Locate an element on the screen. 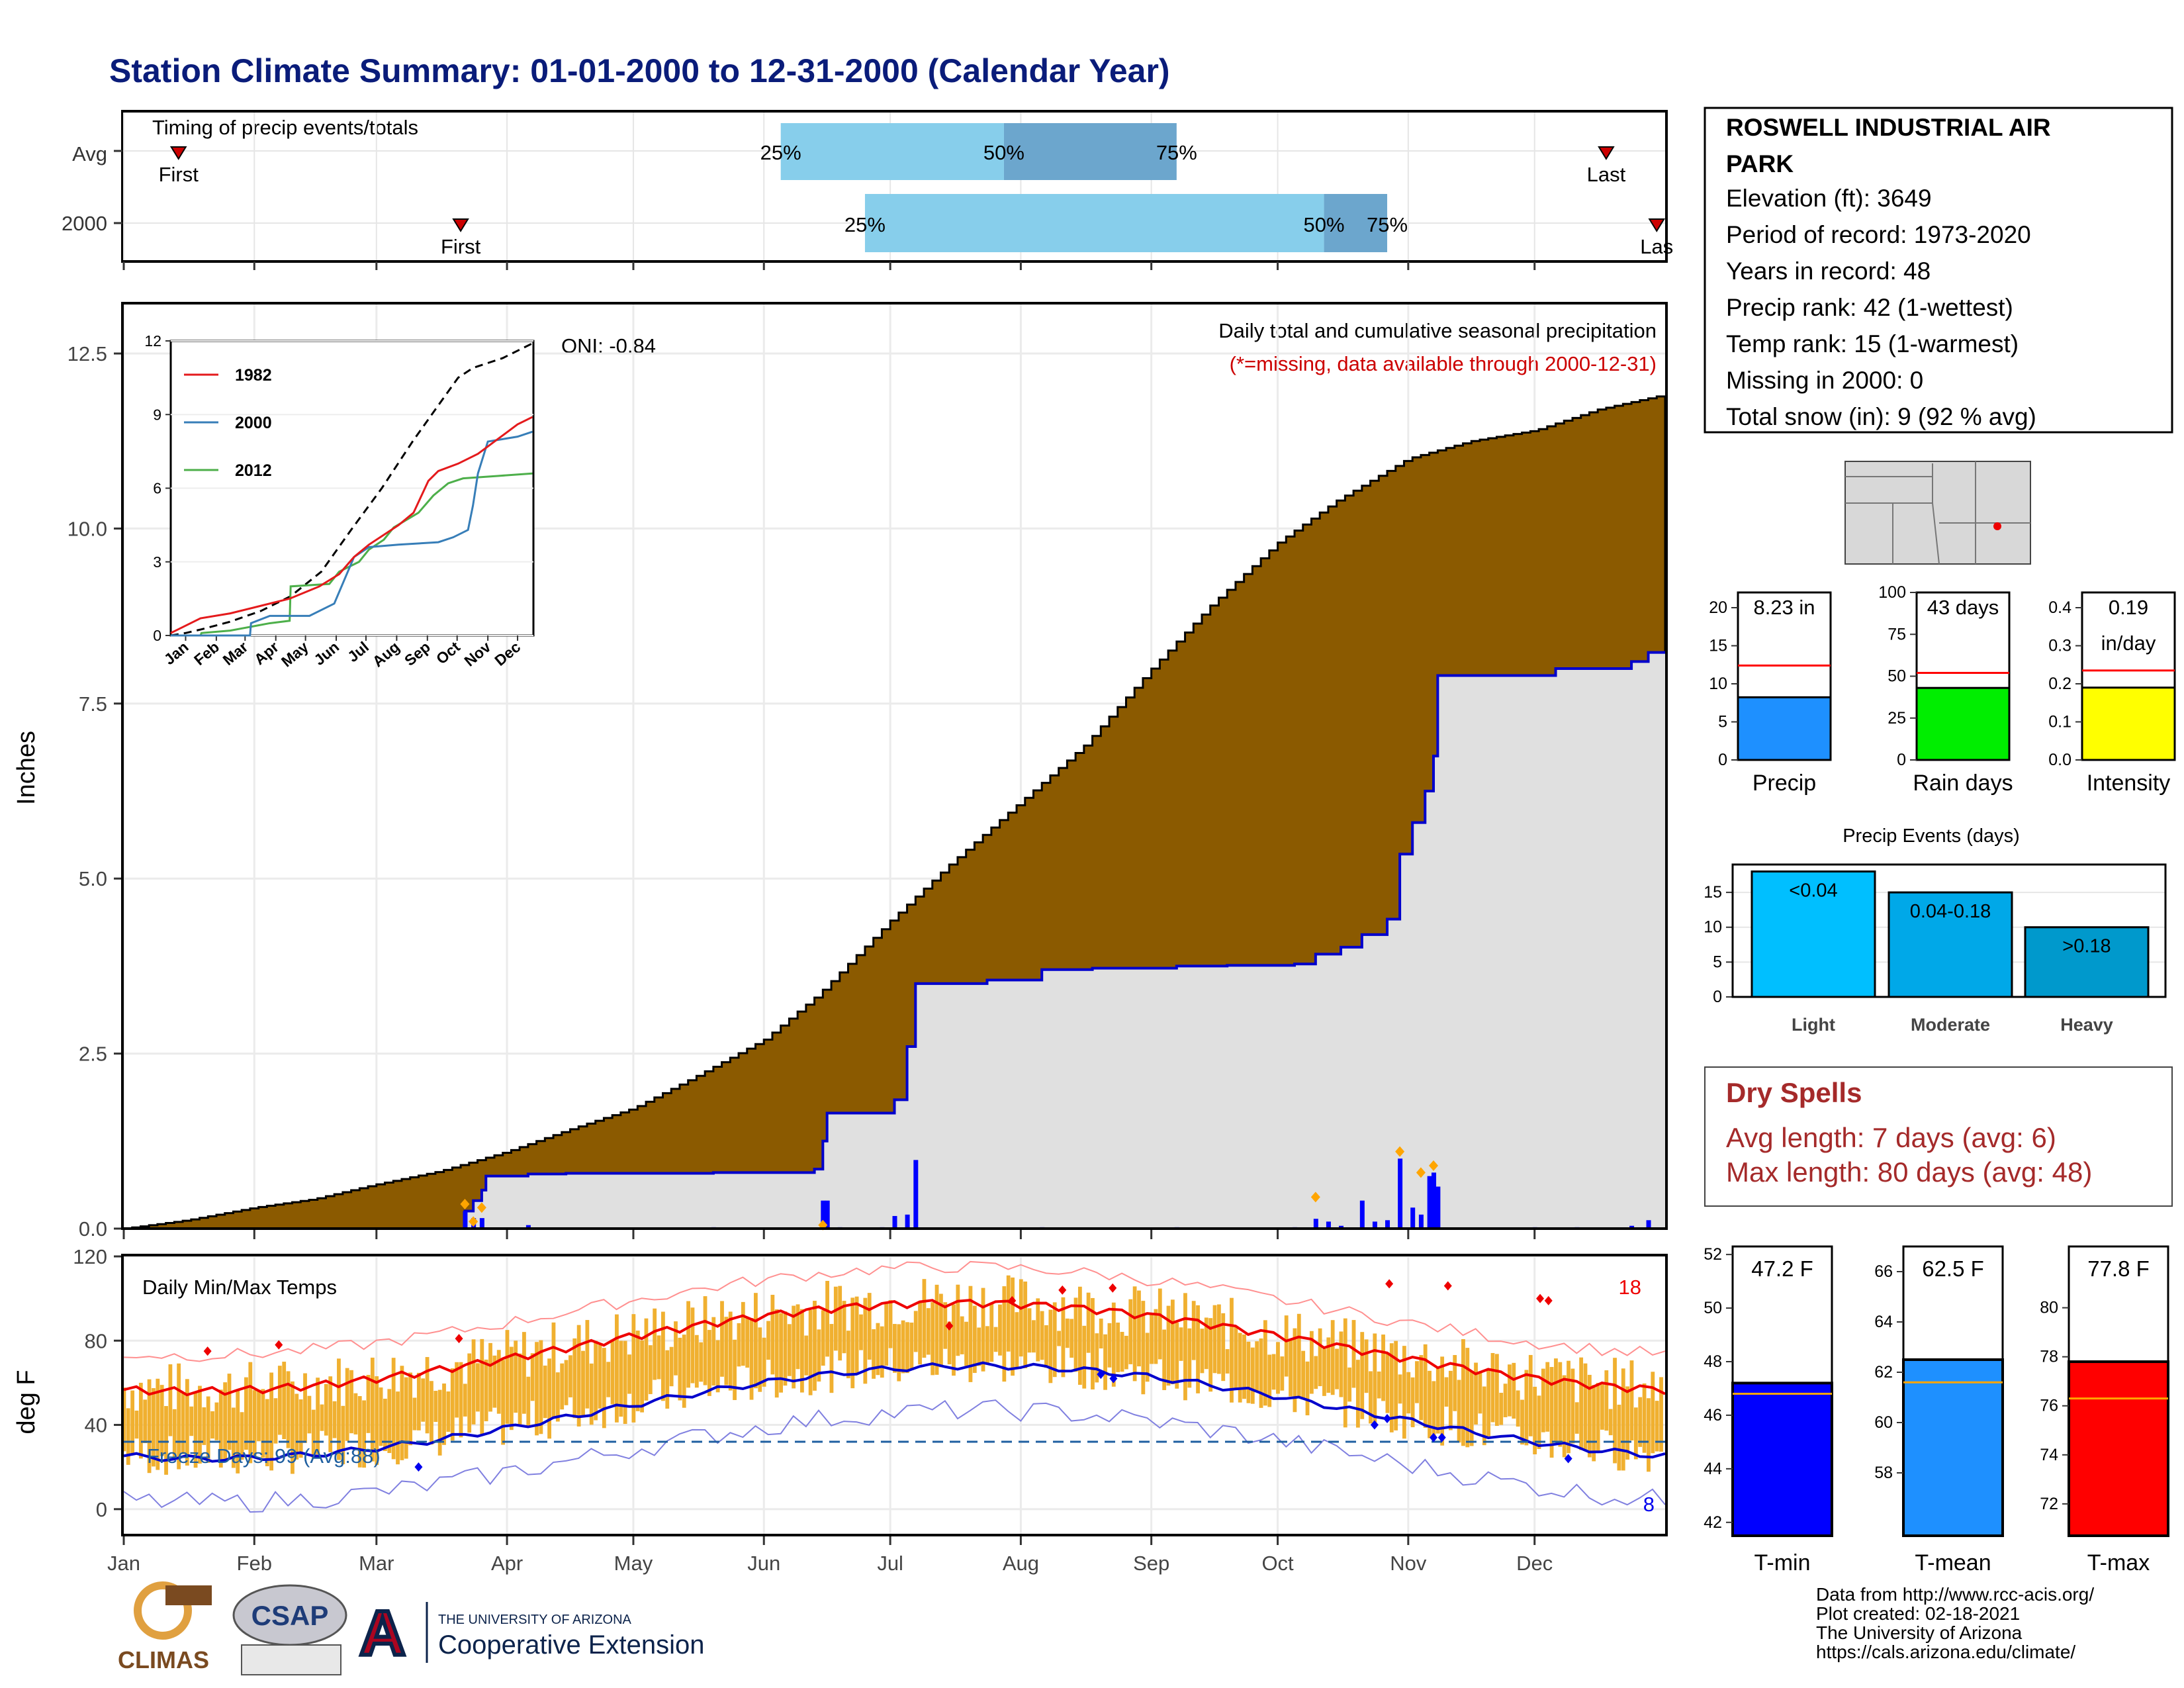 This screenshot has width=2184, height=1688. record-low-marker is located at coordinates (1374, 1425).